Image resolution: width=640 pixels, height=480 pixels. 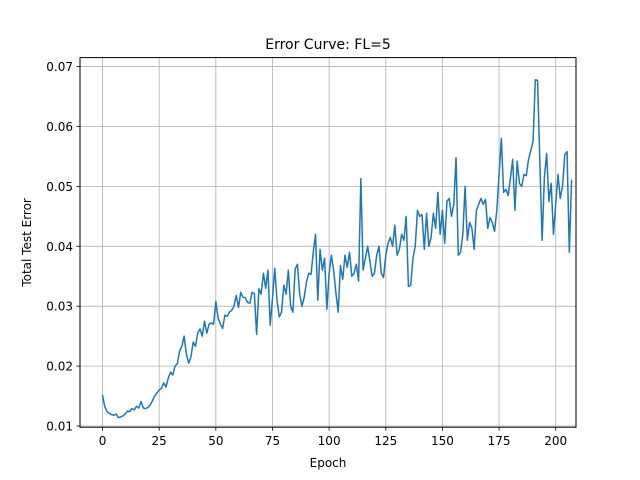 What do you see at coordinates (59, 367) in the screenshot?
I see `y-tick-label: 0.02` at bounding box center [59, 367].